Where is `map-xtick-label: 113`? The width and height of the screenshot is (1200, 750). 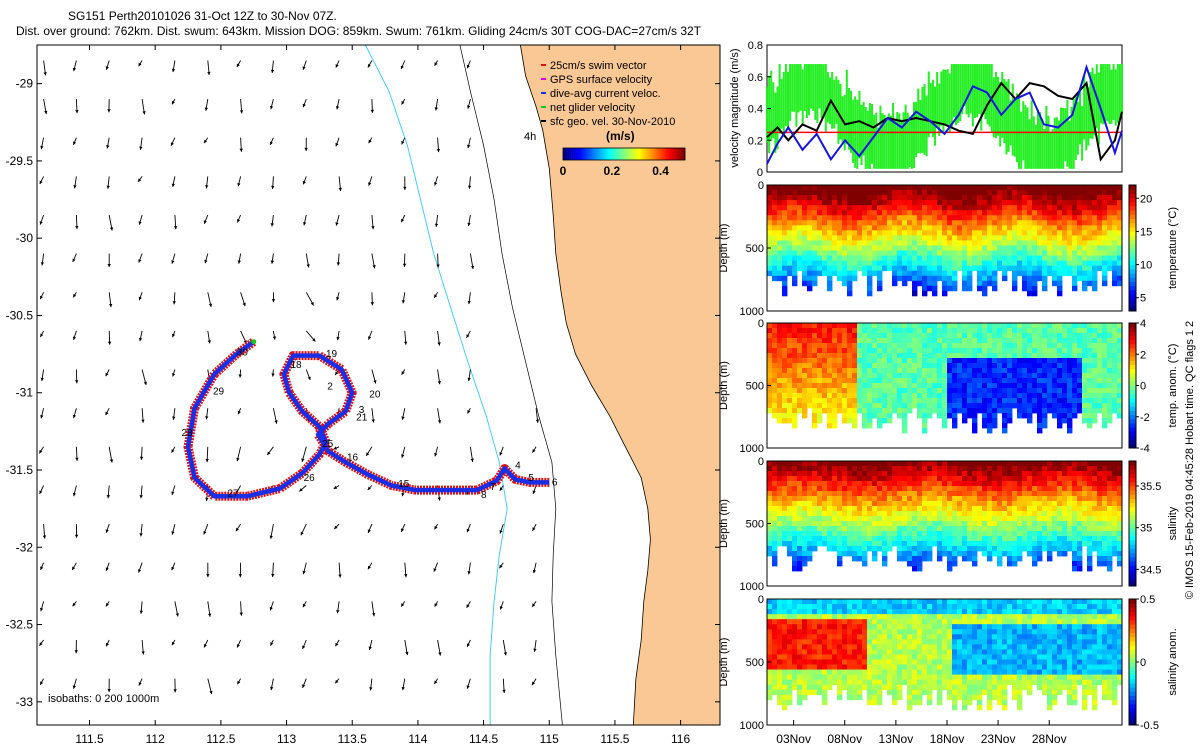
map-xtick-label: 113 is located at coordinates (286, 739).